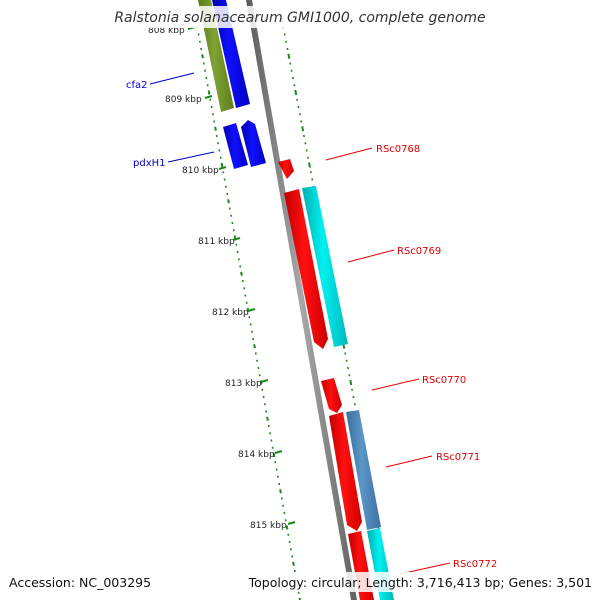 The height and width of the screenshot is (600, 600). Describe the element at coordinates (137, 85) in the screenshot. I see `gene-label-cfa2: cfa2` at that location.